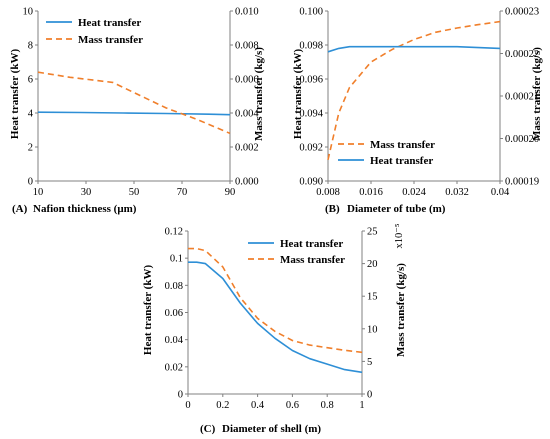 This screenshot has width=550, height=439. Describe the element at coordinates (20, 209) in the screenshot. I see `panel-a-caption-label: (A)` at that location.